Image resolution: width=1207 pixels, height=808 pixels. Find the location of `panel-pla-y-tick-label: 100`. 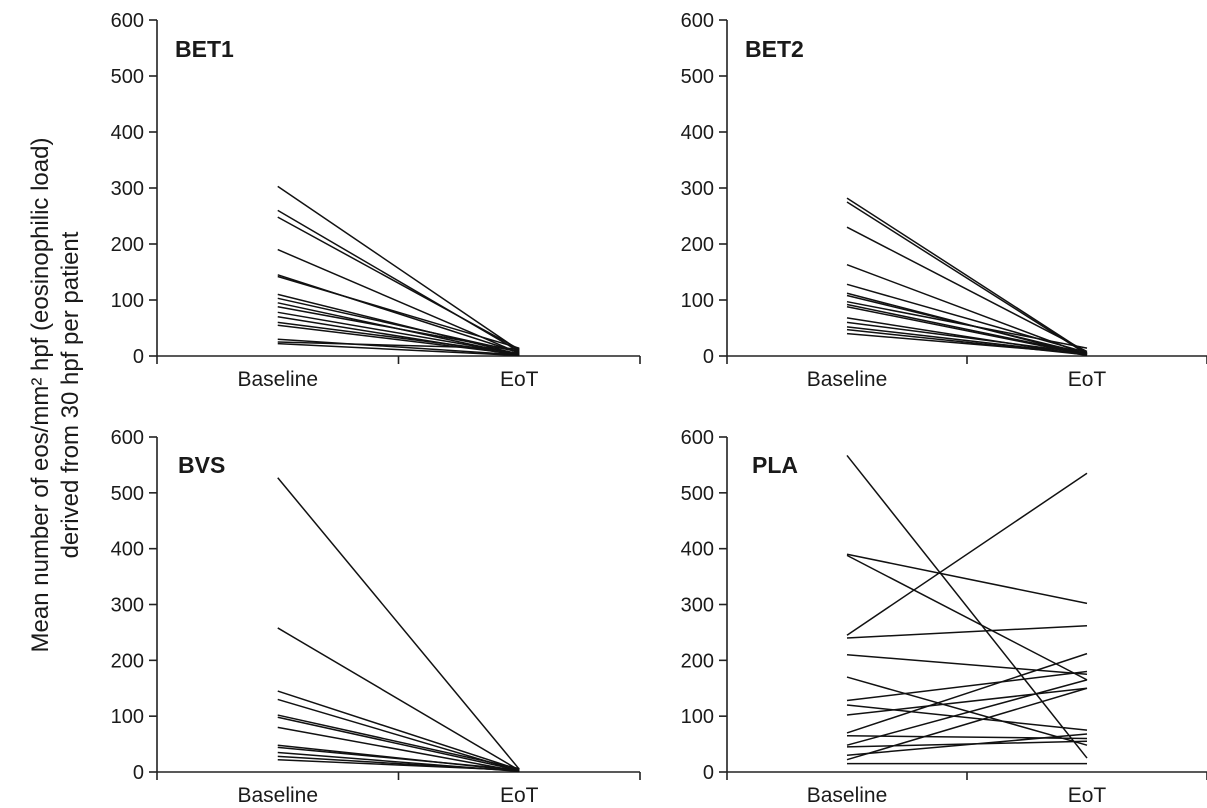

panel-pla-y-tick-label: 100 is located at coordinates (697, 717).